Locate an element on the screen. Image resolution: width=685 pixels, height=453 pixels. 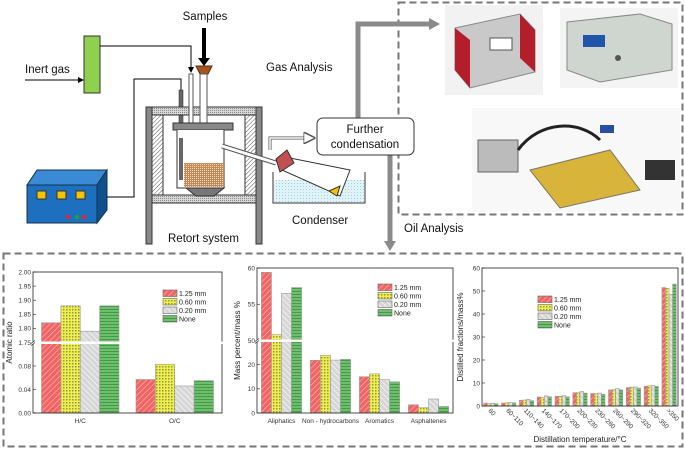
bar-1.25-mm-6 is located at coordinates (592, 400).